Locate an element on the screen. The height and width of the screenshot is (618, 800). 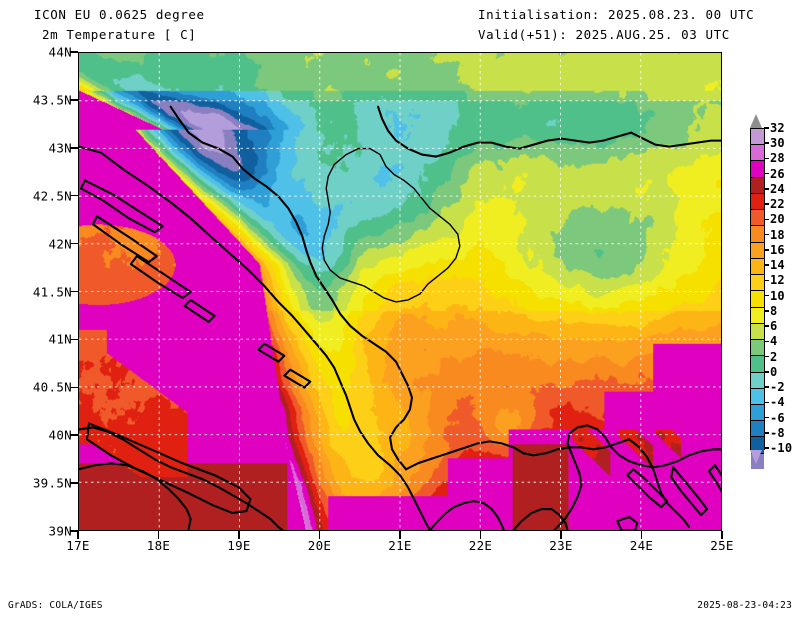
colorbar-tick-label: 32 is located at coordinates (777, 128).